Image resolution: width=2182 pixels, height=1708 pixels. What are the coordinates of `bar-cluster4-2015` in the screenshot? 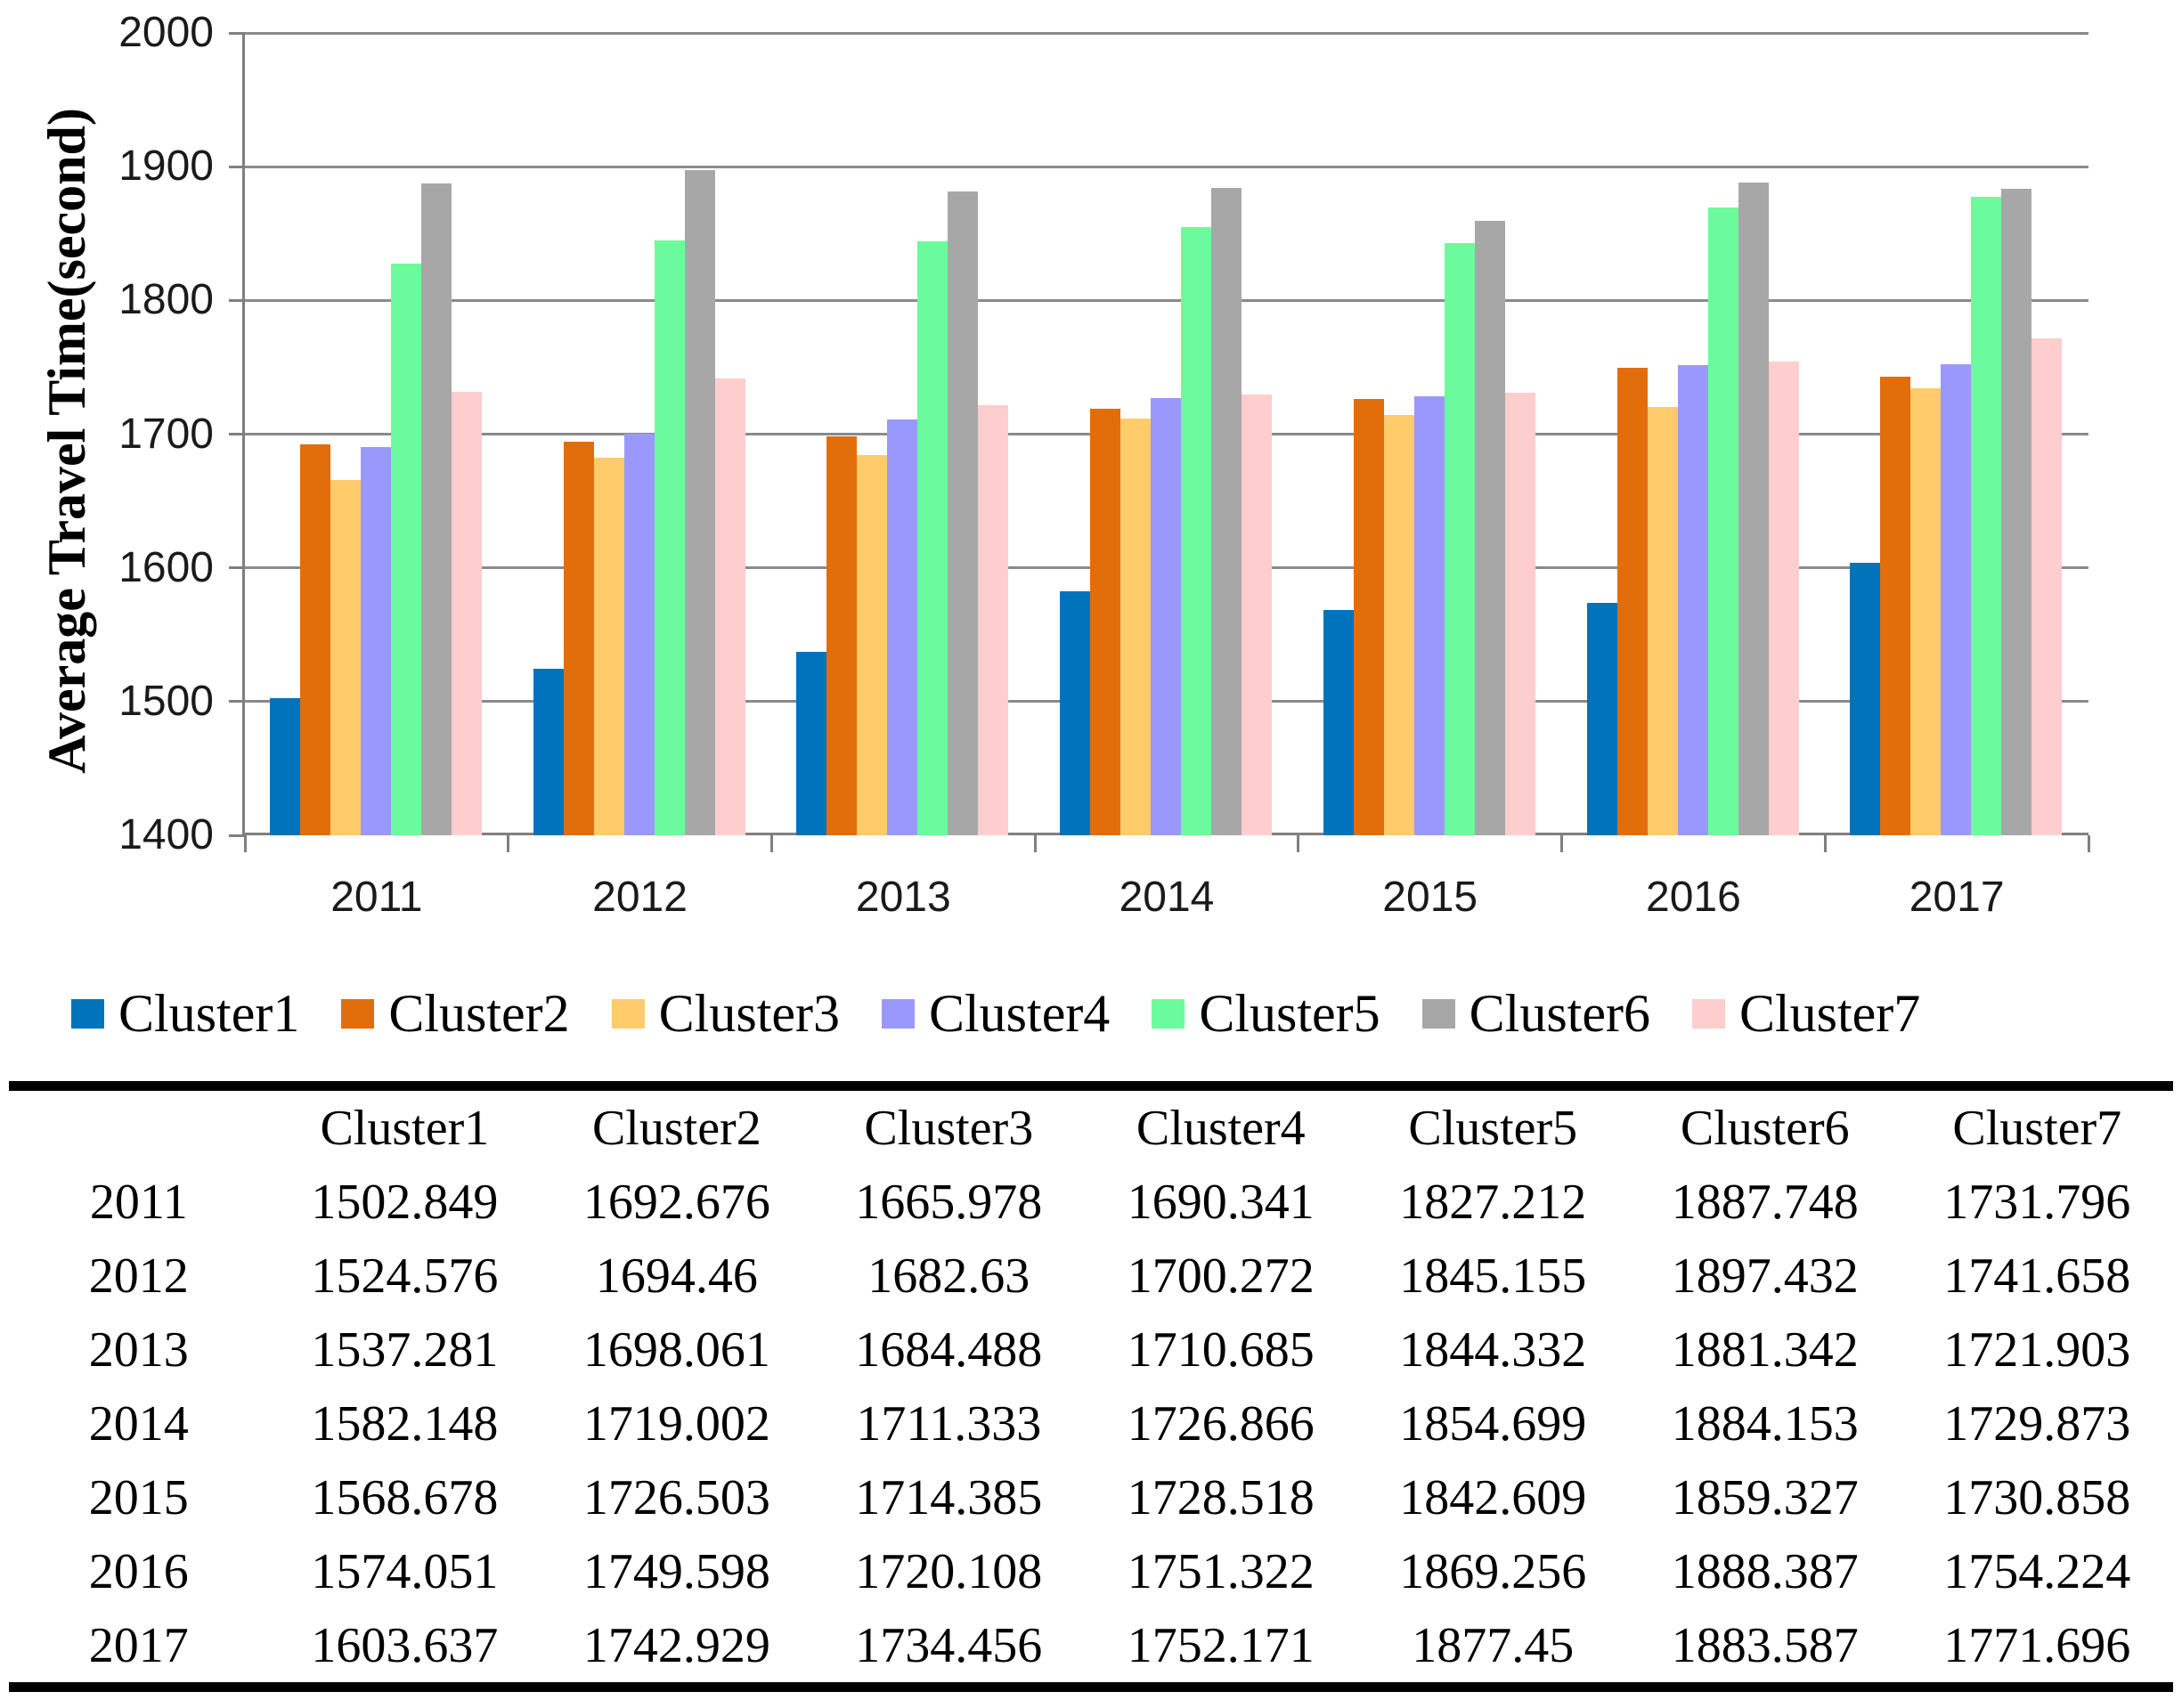 It's located at (1429, 615).